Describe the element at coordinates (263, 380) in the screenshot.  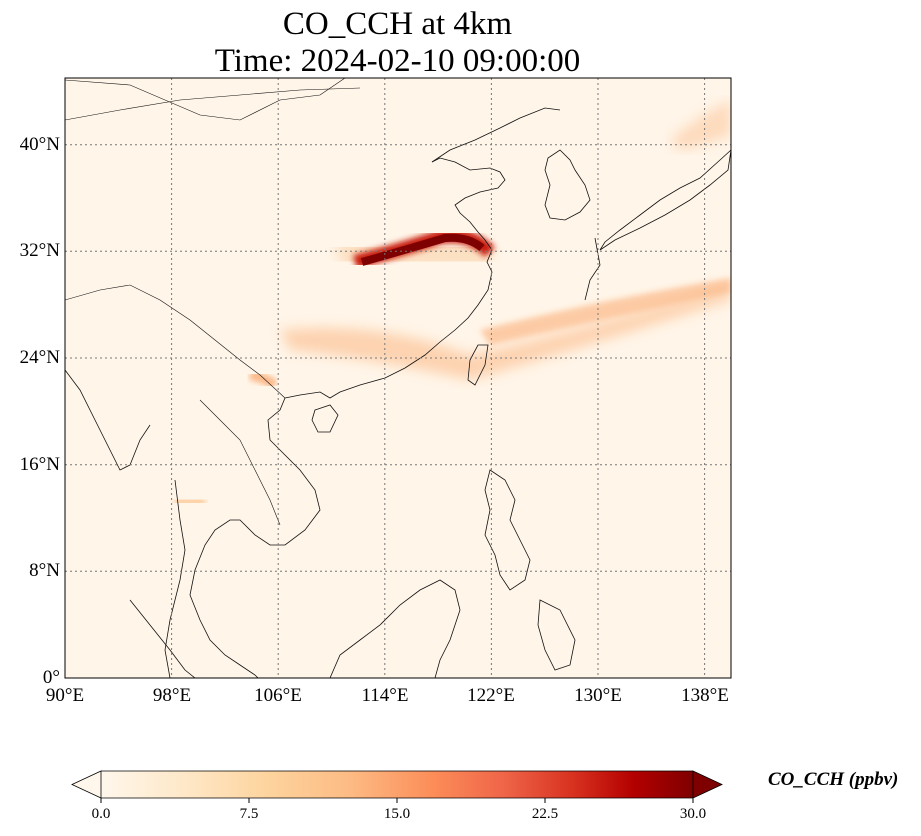
I see `plume-south-china` at that location.